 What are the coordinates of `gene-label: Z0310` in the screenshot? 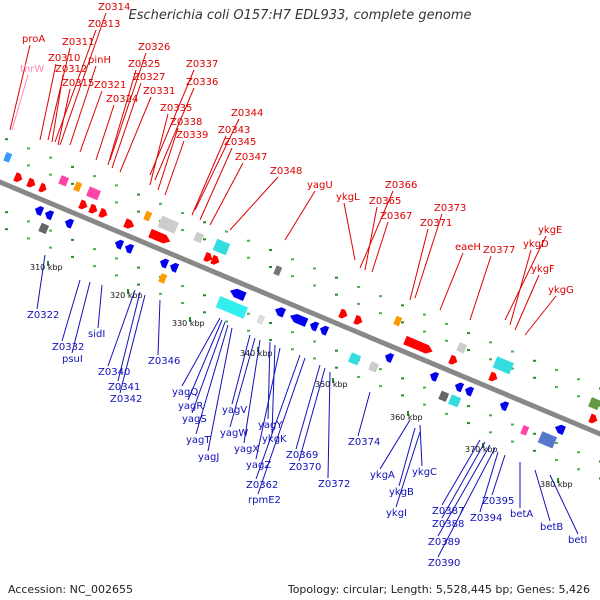 It's located at (64, 58).